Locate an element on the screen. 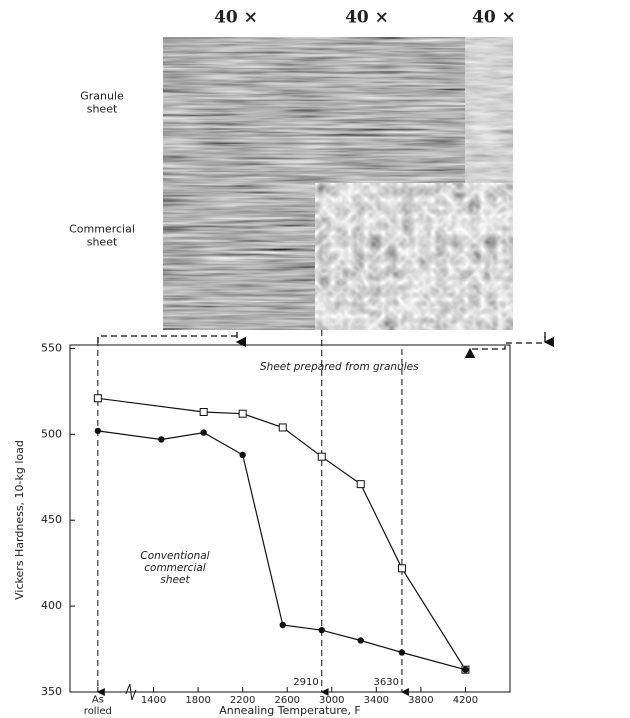  y-tick-label: 500 is located at coordinates (51, 433).